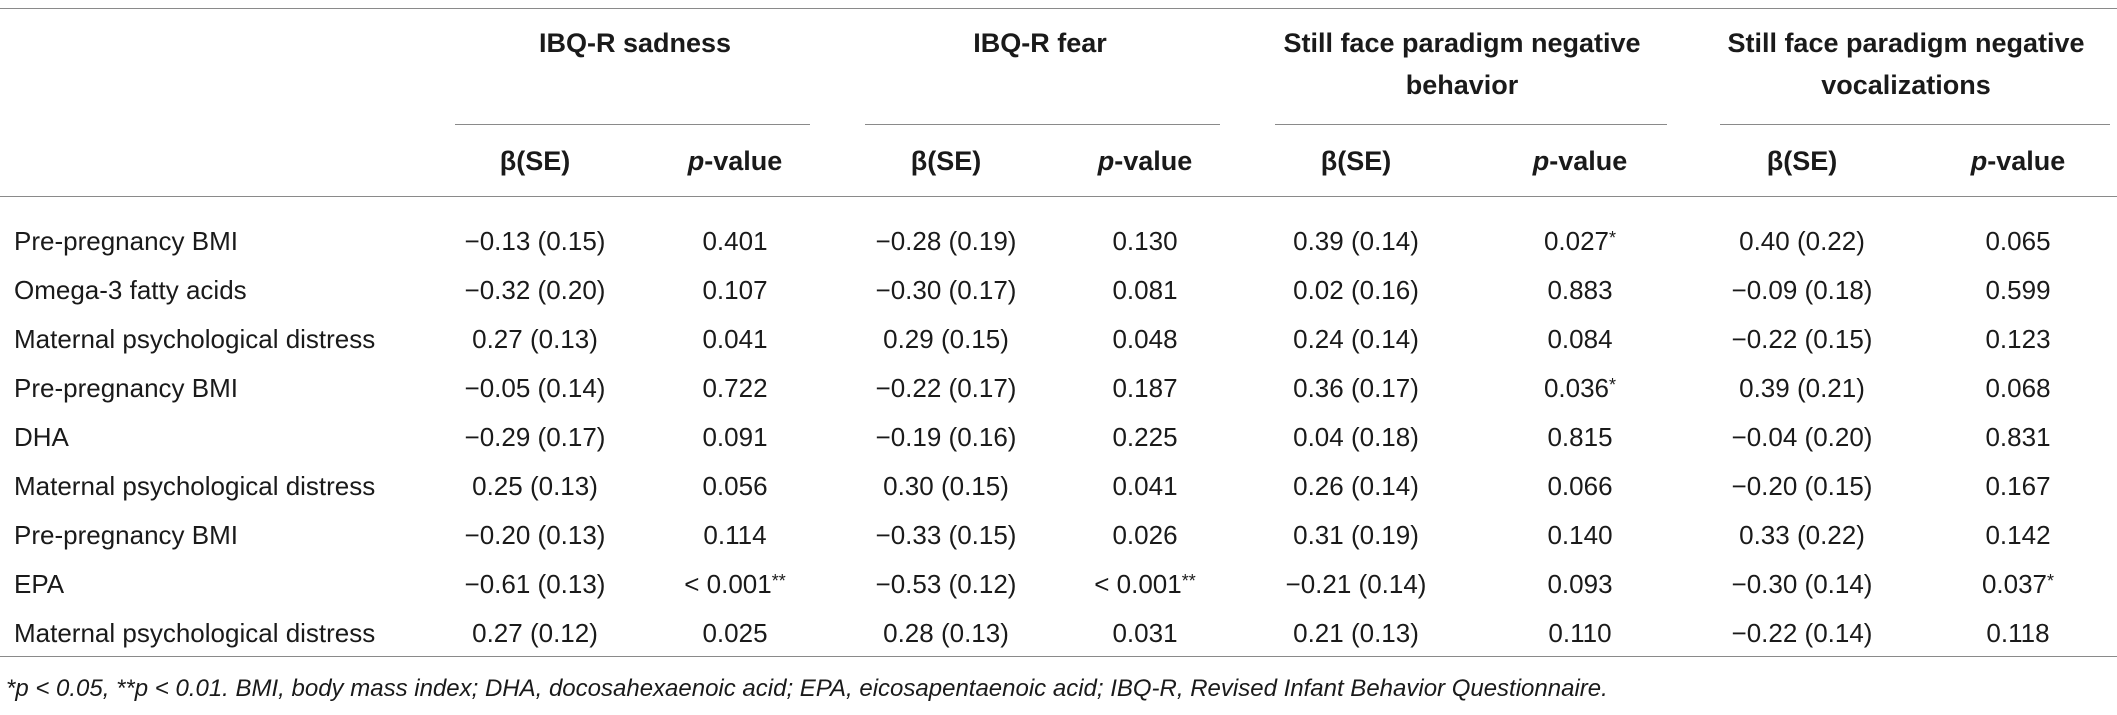 The width and height of the screenshot is (2117, 715). I want to click on cell-p-value: 0.048, so click(1145, 339).